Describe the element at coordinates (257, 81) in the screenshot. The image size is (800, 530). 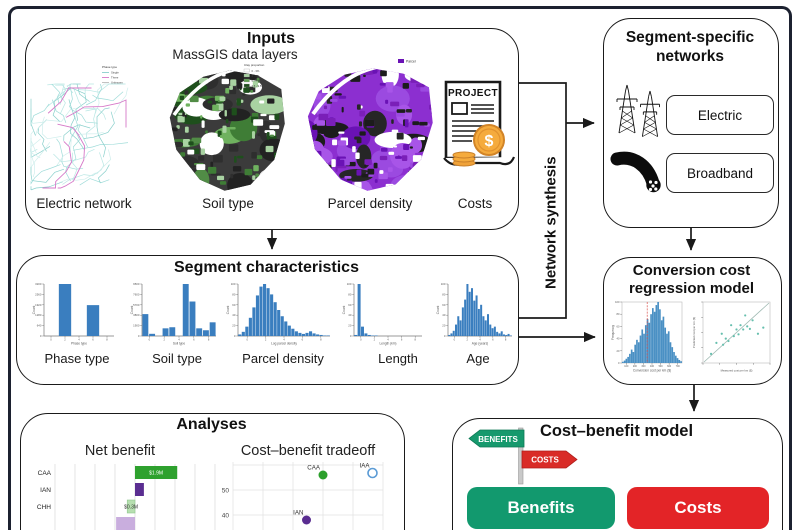
I see `svg-text: 5 - 7.5%` at that location.